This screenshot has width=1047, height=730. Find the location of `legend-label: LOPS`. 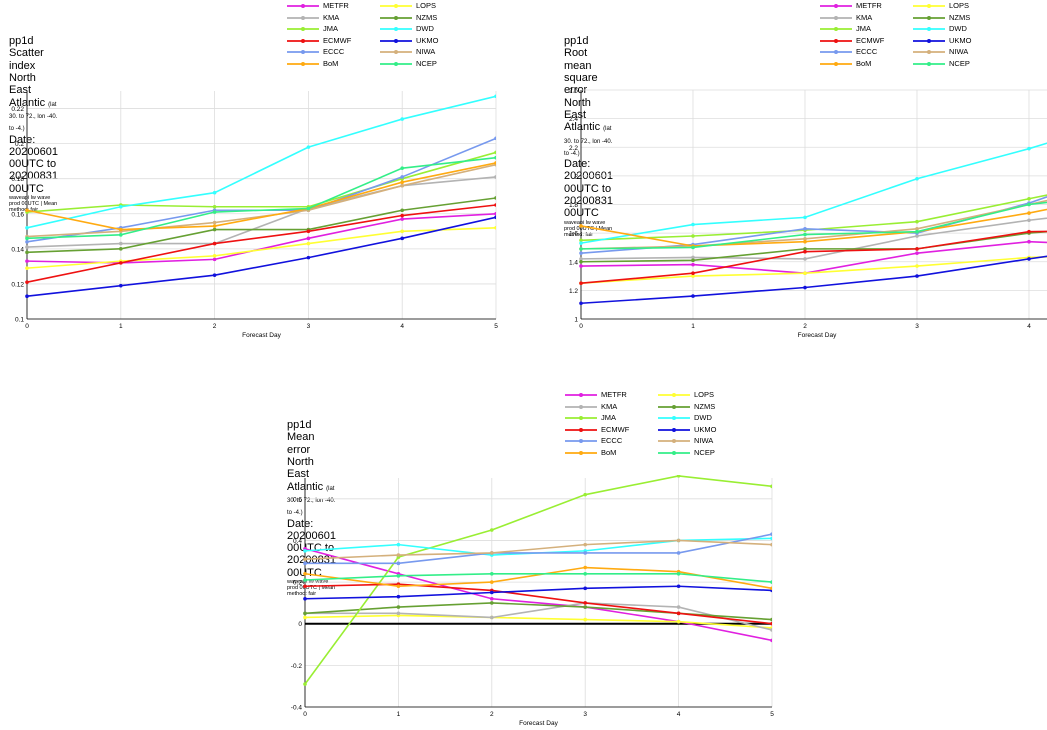

legend-label: LOPS is located at coordinates (704, 394).